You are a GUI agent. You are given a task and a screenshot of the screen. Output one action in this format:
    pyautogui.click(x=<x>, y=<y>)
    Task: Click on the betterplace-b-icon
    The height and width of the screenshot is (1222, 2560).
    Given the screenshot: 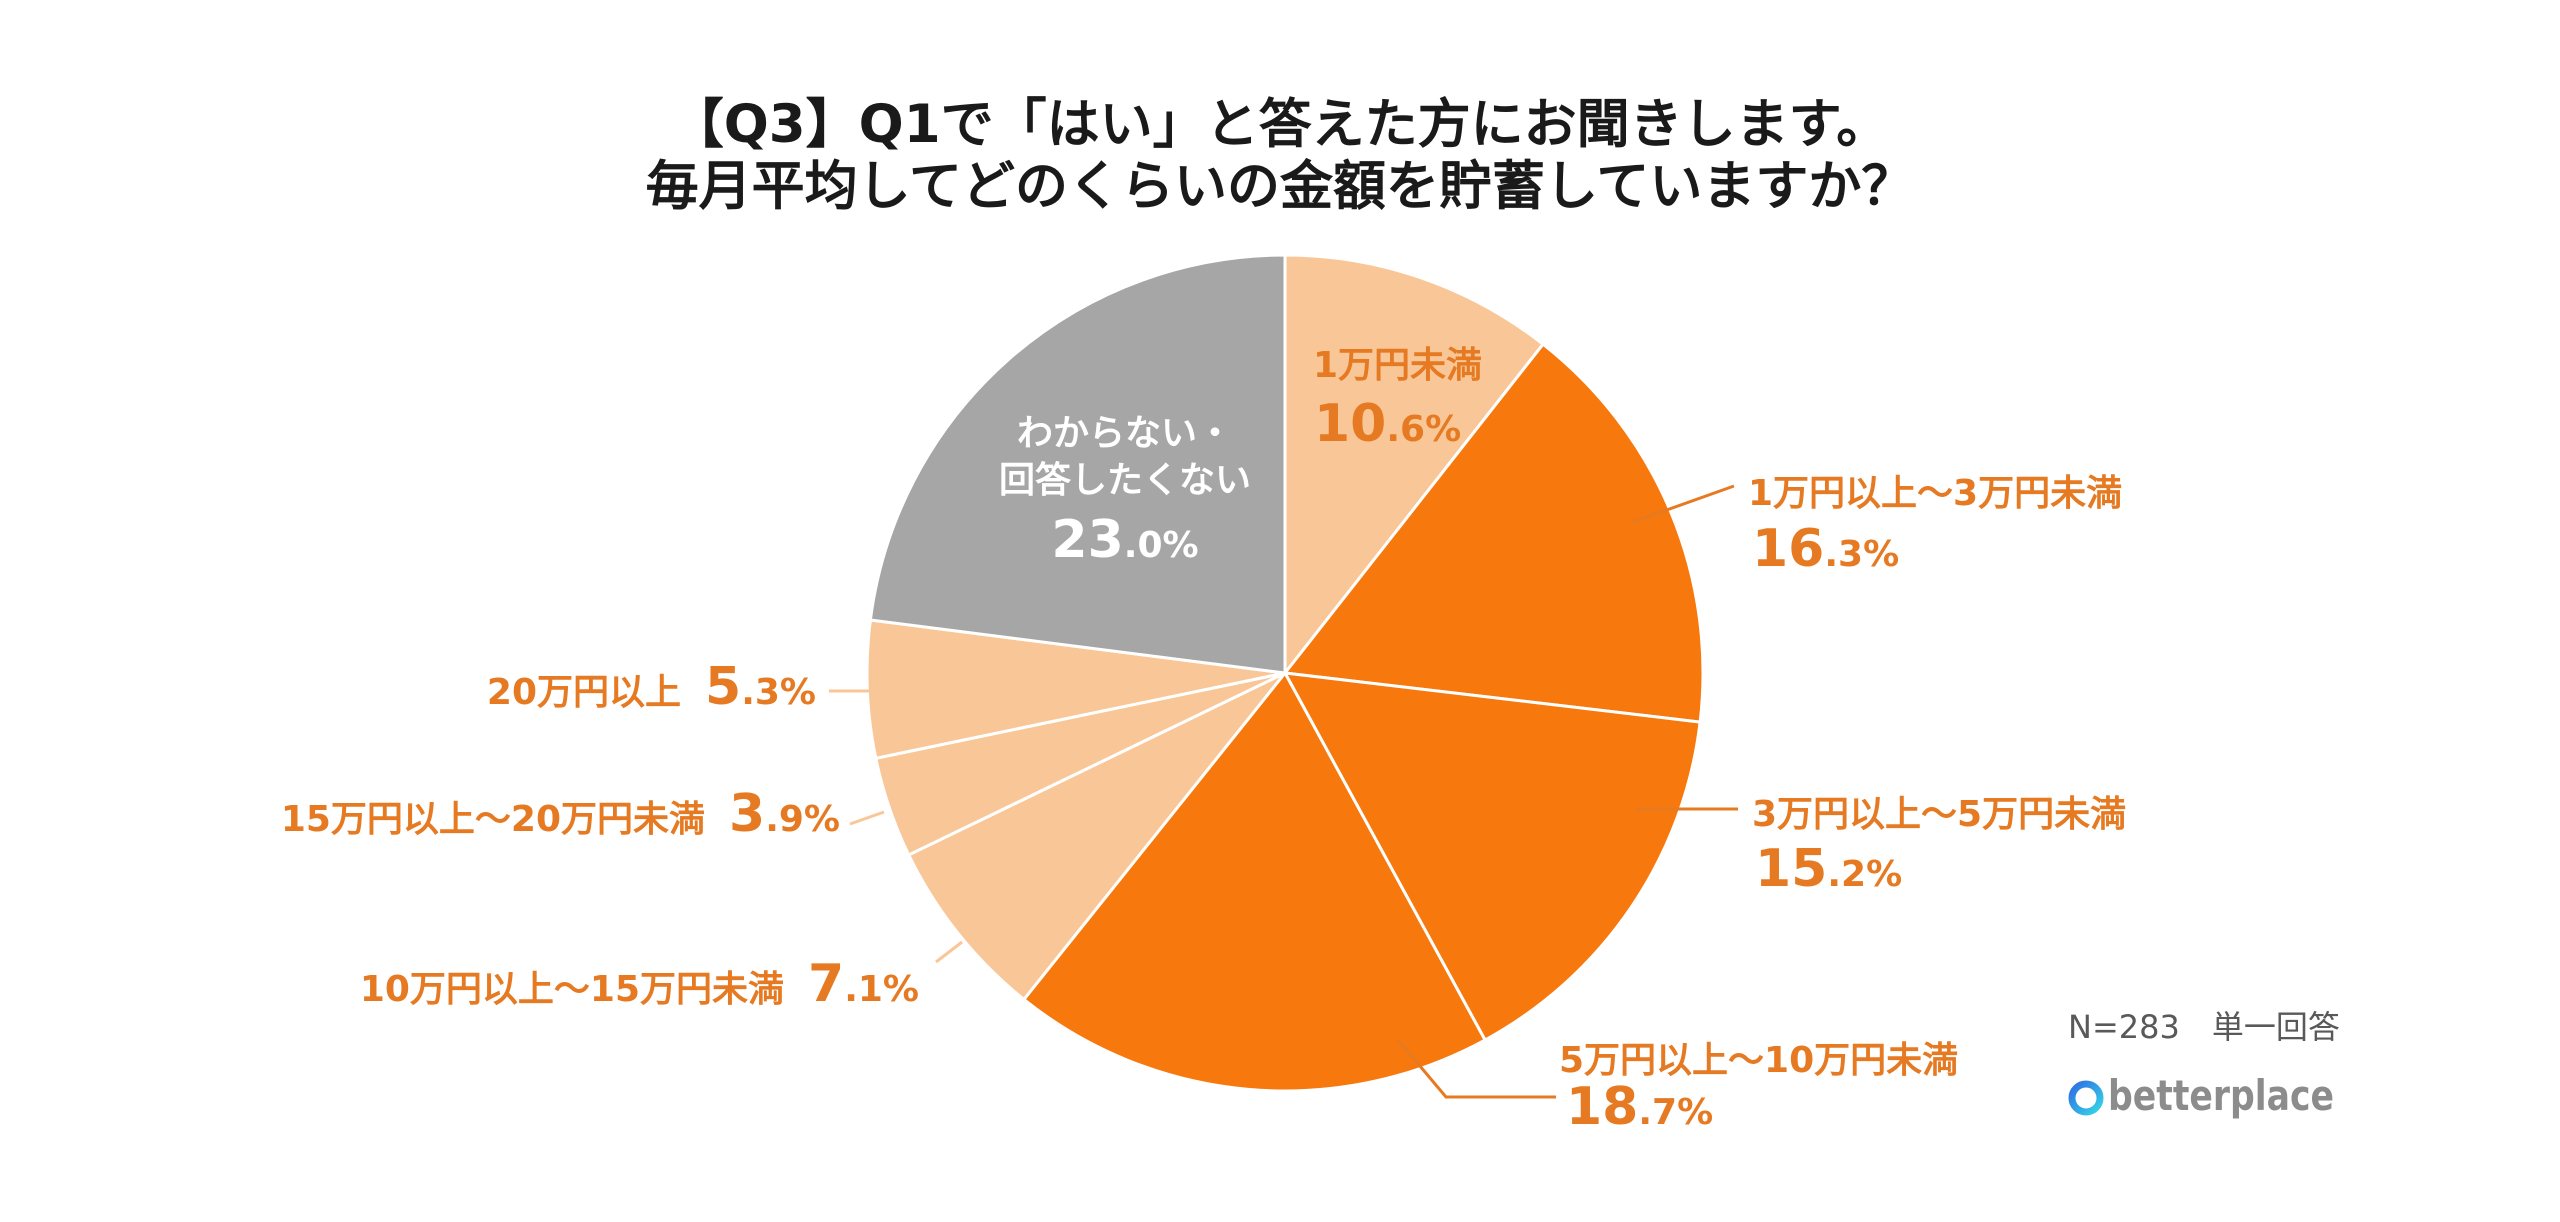 What is the action you would take?
    pyautogui.click(x=2085, y=1094)
    